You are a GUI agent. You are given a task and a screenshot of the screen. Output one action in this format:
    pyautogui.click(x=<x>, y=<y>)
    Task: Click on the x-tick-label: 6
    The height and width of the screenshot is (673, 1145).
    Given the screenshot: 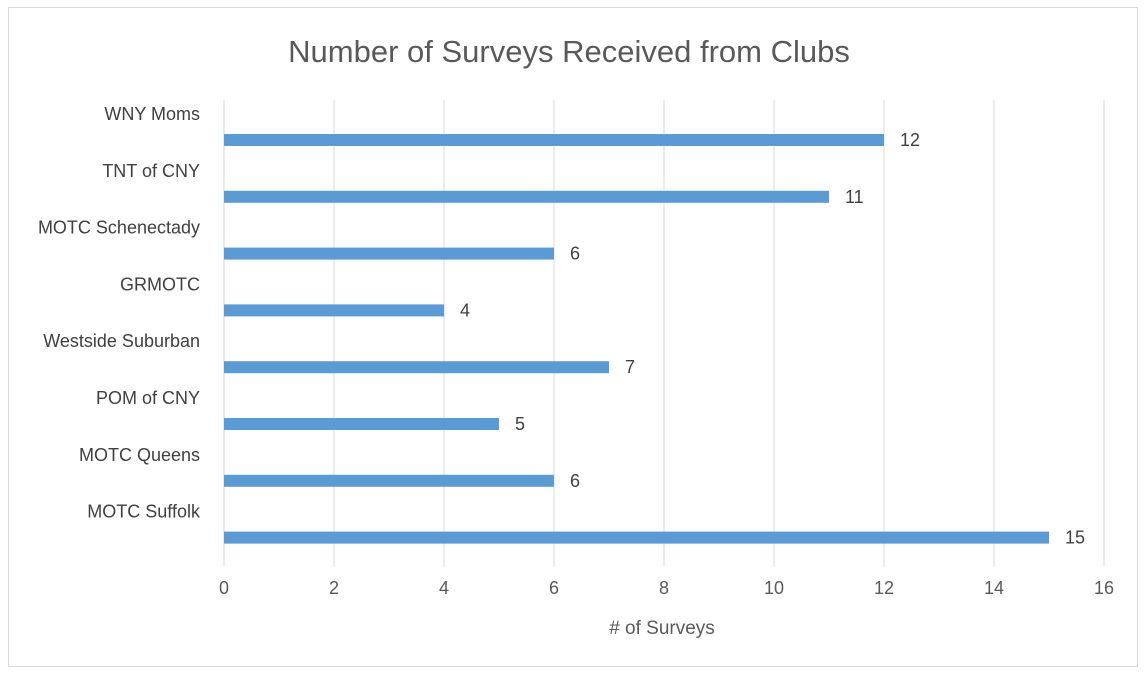 What is the action you would take?
    pyautogui.click(x=554, y=588)
    